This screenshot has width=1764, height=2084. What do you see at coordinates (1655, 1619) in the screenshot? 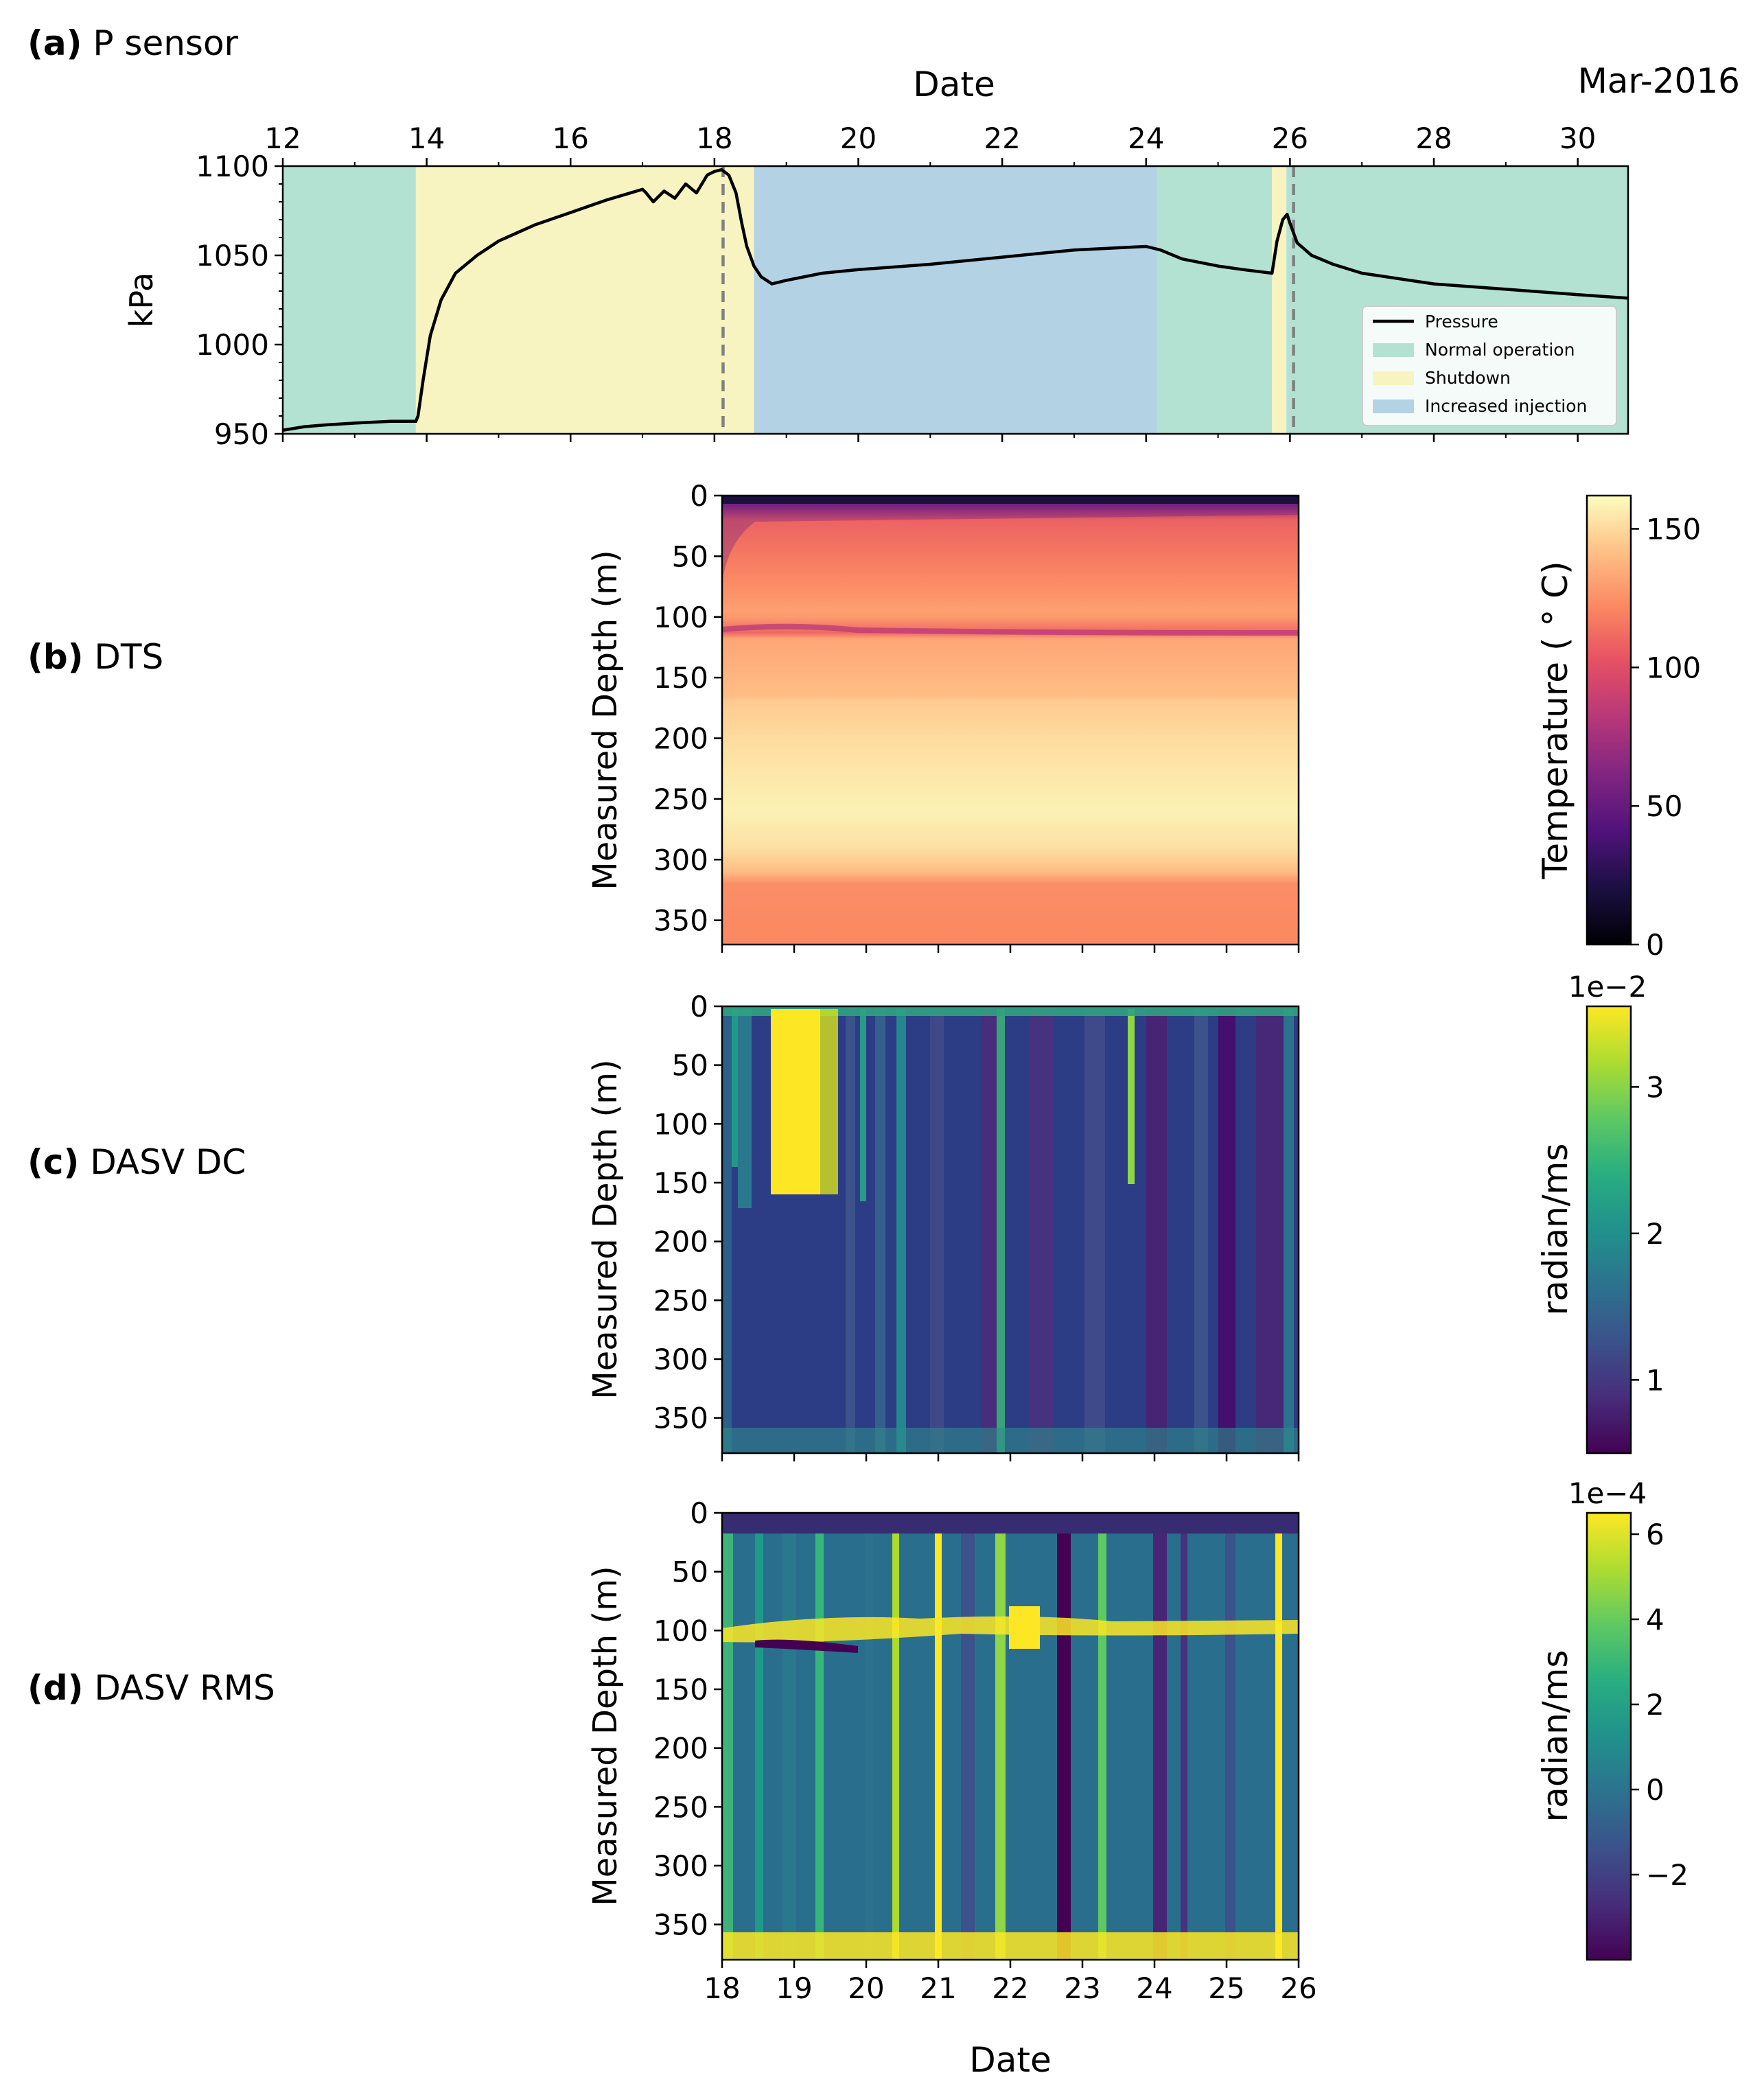
I see `d-cbtick-label-4: 4` at bounding box center [1655, 1619].